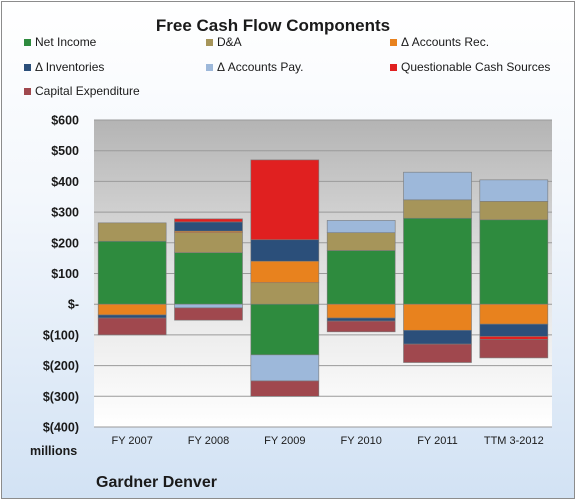 This screenshot has height=502, width=578. Describe the element at coordinates (209, 42) in the screenshot. I see `legend-swatch-d-a` at that location.